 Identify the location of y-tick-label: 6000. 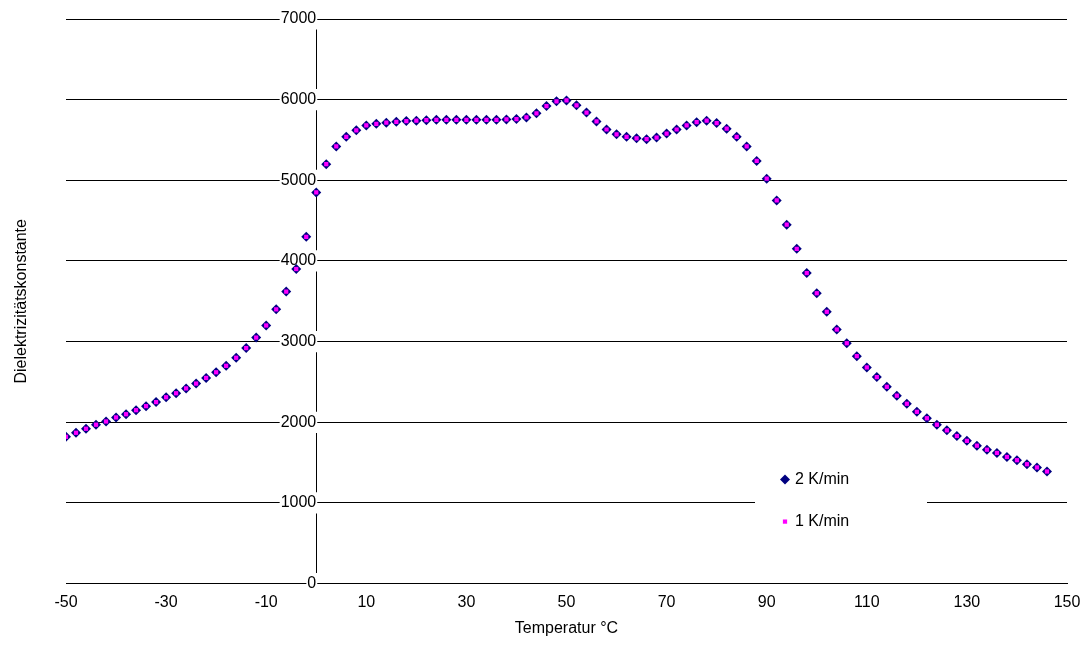
(298, 99).